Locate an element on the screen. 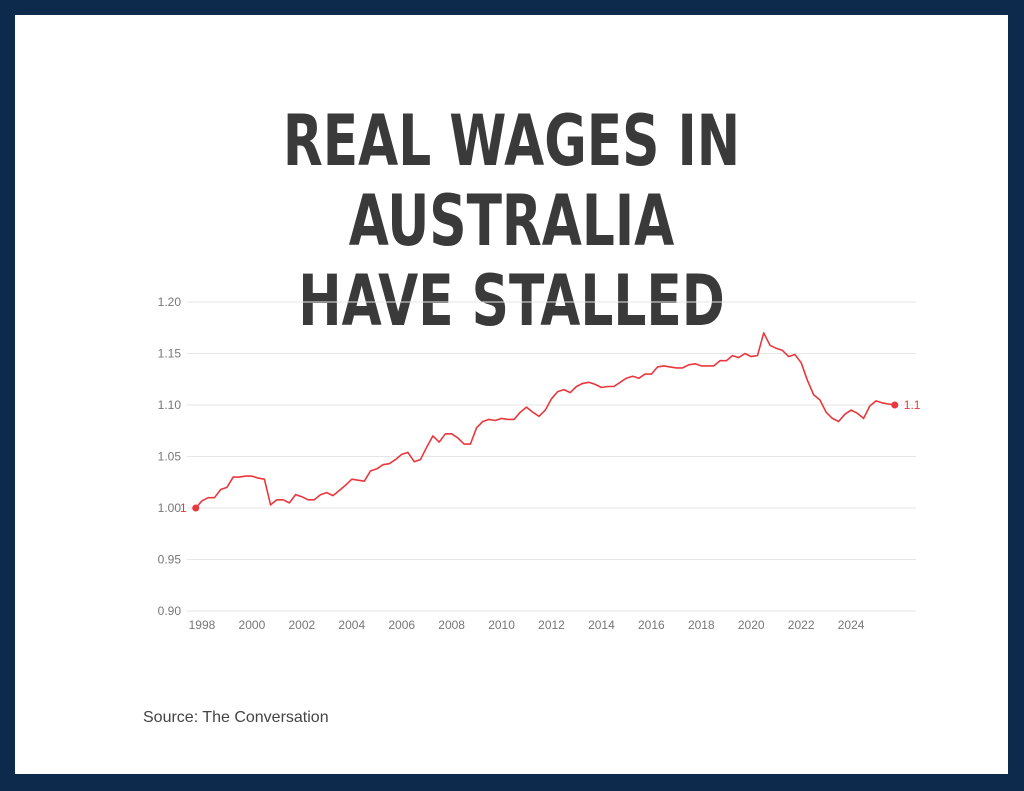 The width and height of the screenshot is (1024, 791). y-tick-label: 1.00 is located at coordinates (170, 508).